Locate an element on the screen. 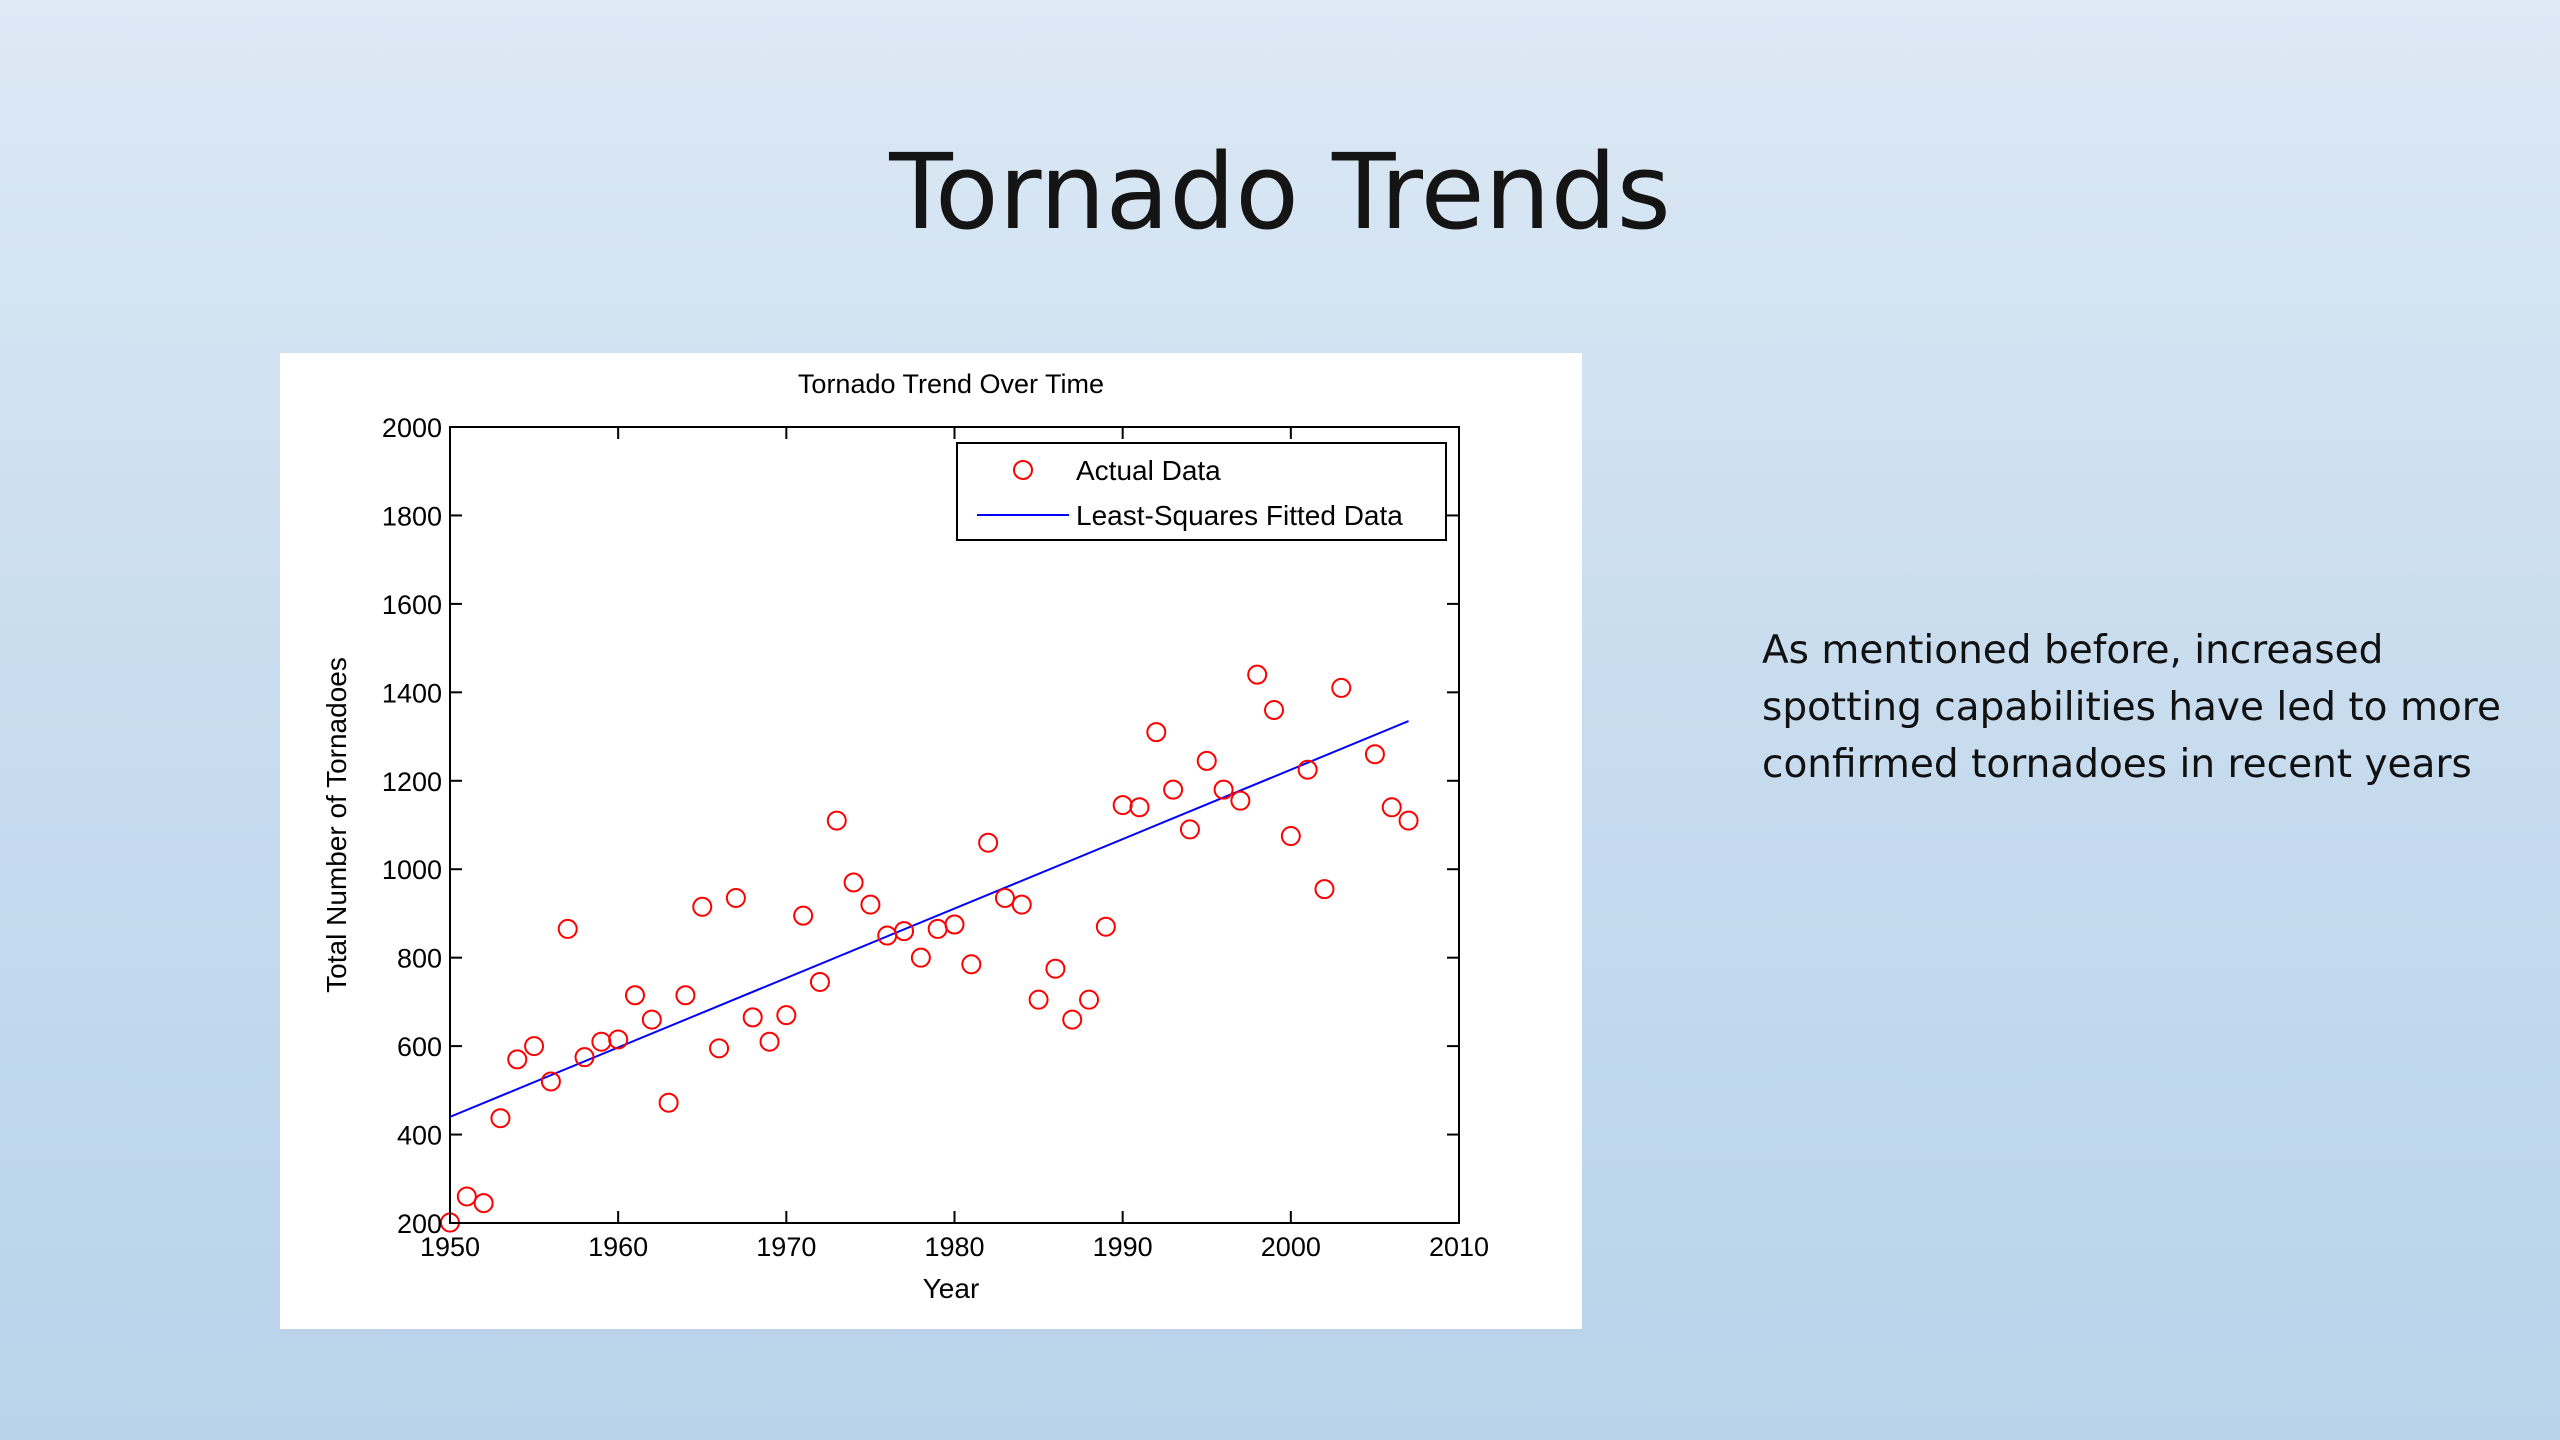 This screenshot has height=1440, width=2560. x-tick-label: 1990 is located at coordinates (1123, 1247).